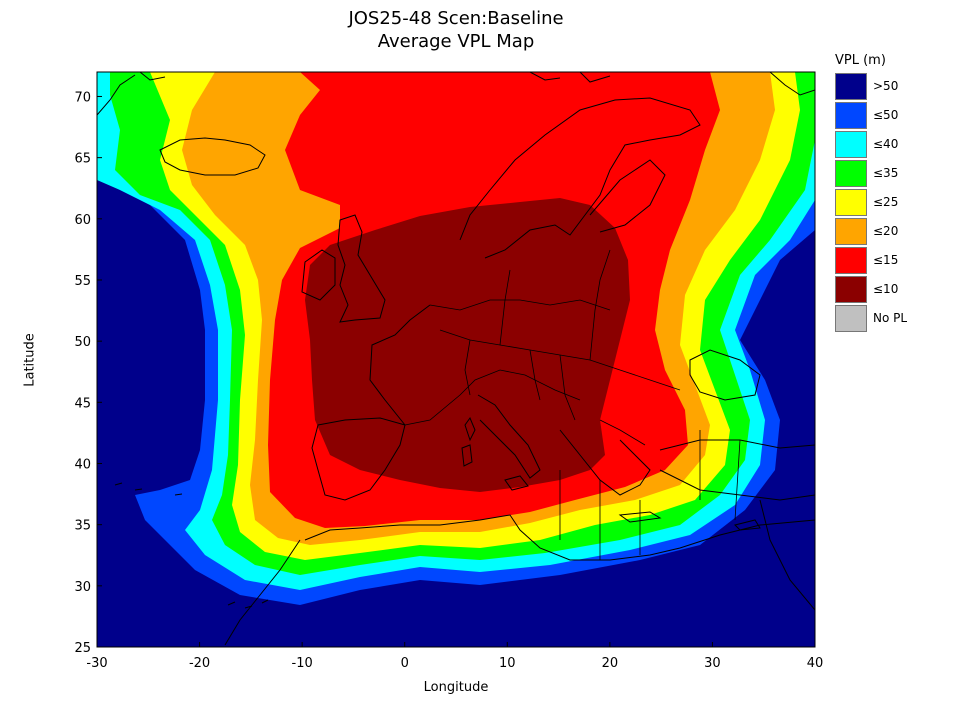 This screenshot has height=720, width=960. Describe the element at coordinates (886, 289) in the screenshot. I see `legend-label: ≤10` at that location.